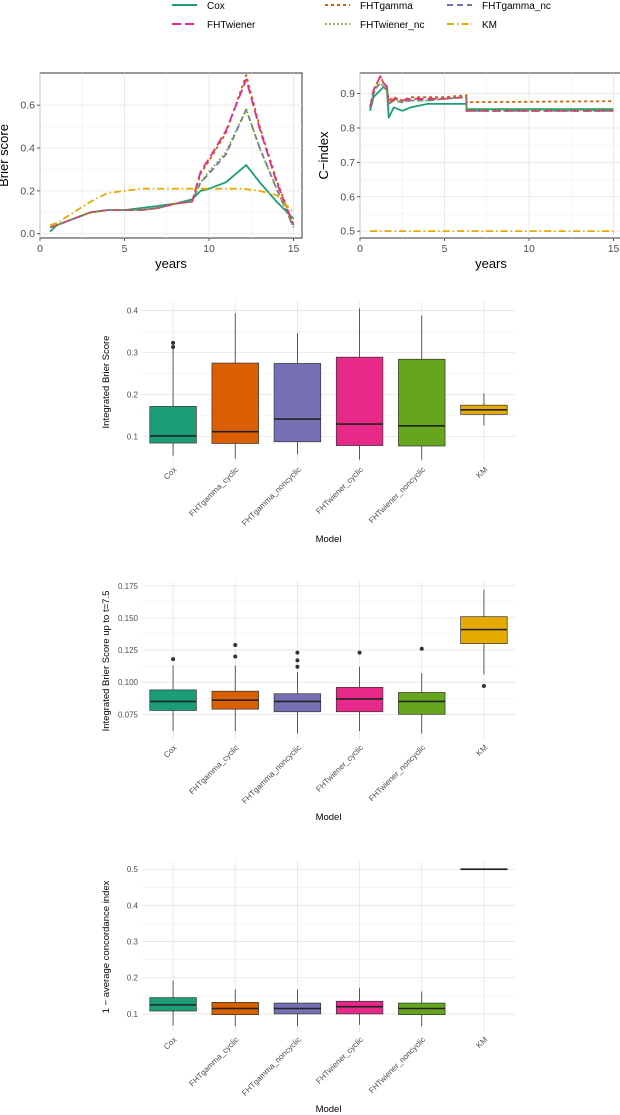  I want to click on y-tick-label: 0.100, so click(128, 682).